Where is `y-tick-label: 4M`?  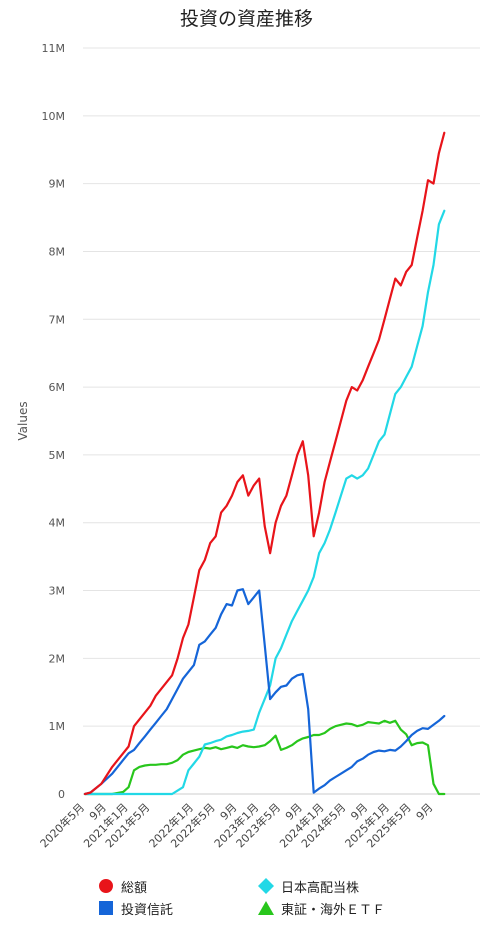
y-tick-label: 4M is located at coordinates (57, 523).